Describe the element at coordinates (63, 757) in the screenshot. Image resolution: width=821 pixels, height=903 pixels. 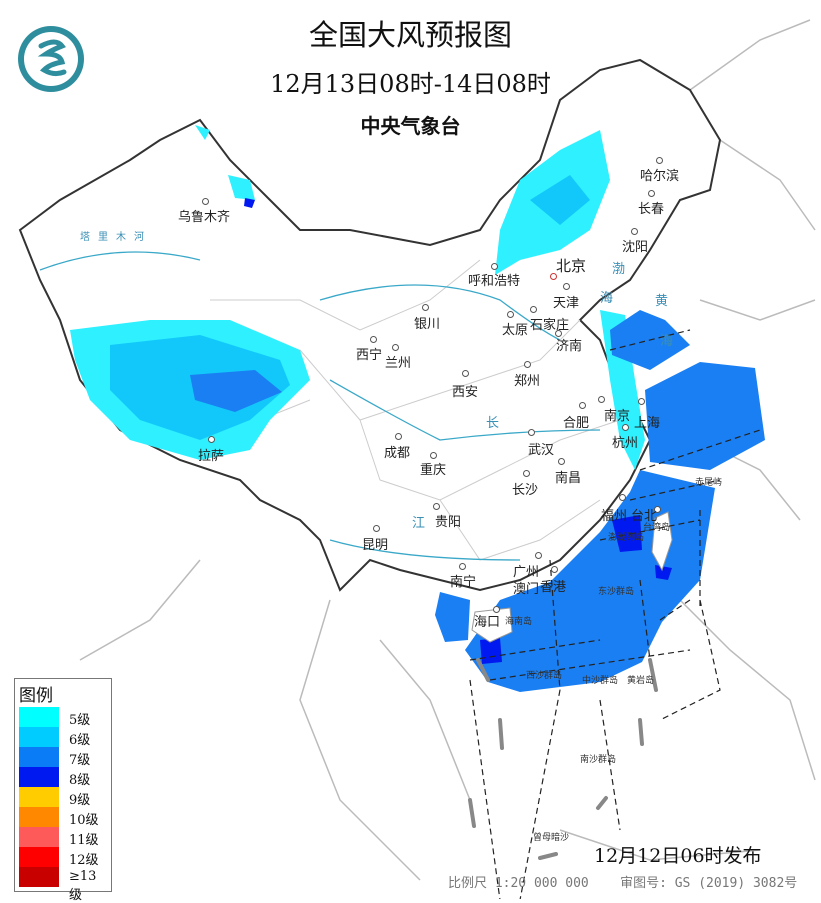
I see `legend-item: 7级` at that location.